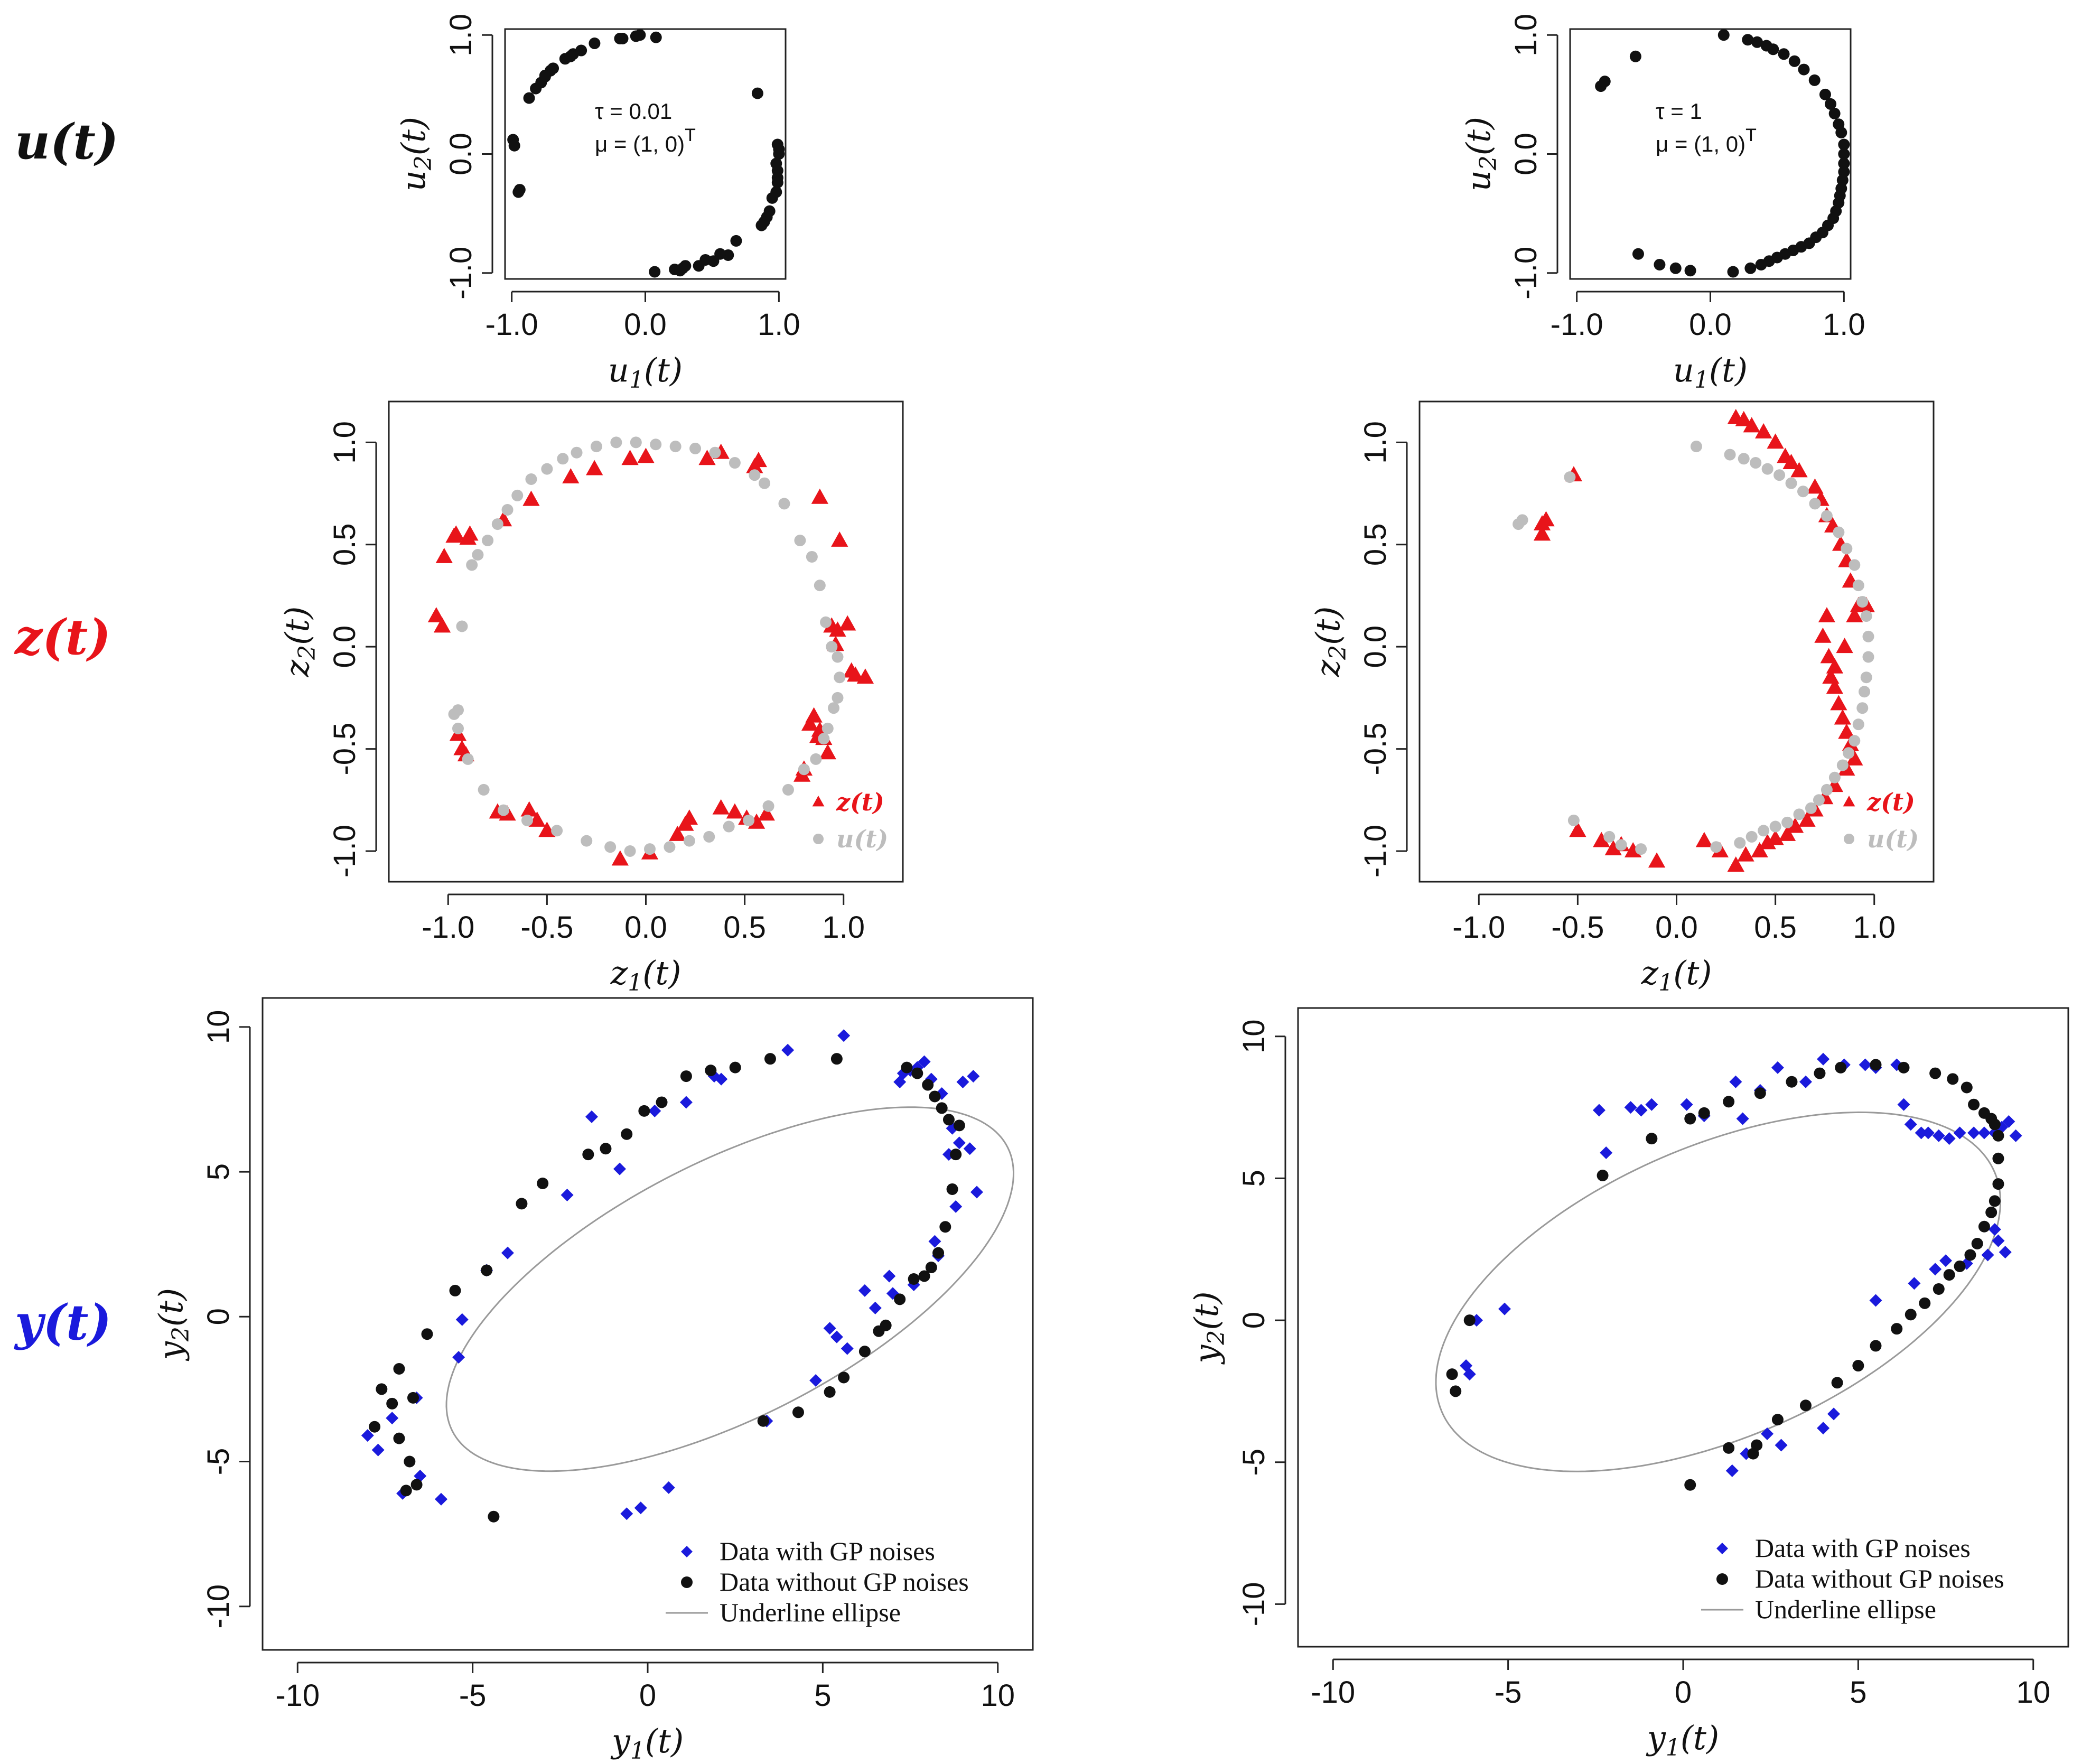  What do you see at coordinates (645, 154) in the screenshot?
I see `plot-frame` at bounding box center [645, 154].